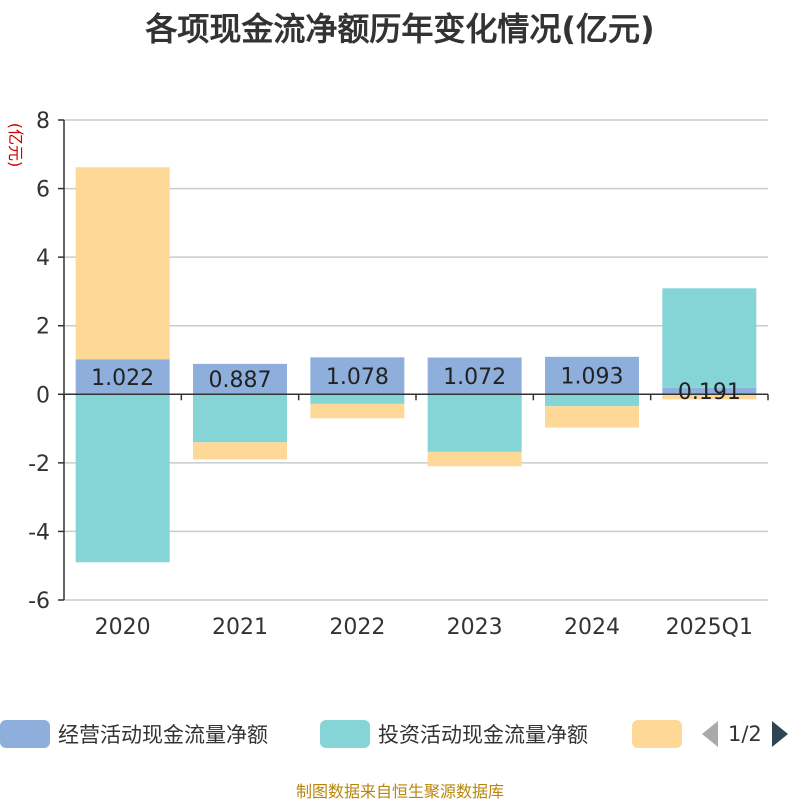 The width and height of the screenshot is (800, 802). Describe the element at coordinates (592, 417) in the screenshot. I see `bar-2024-series2` at that location.